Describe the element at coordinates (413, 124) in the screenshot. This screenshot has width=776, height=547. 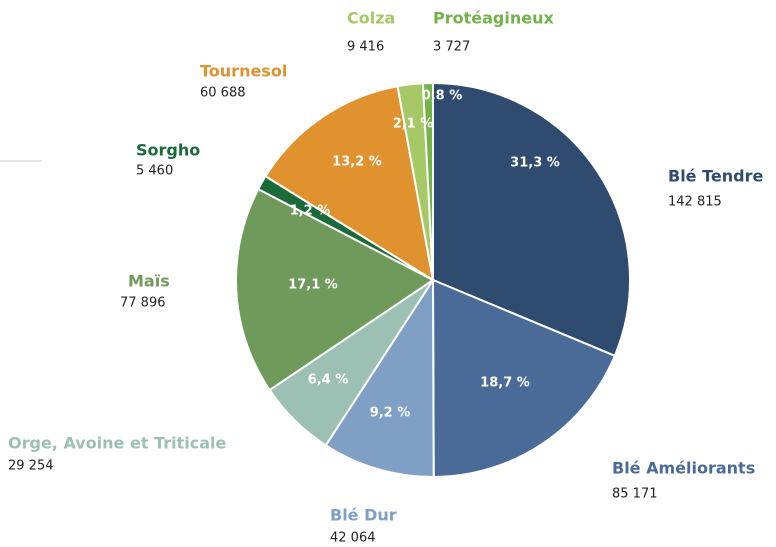
I see `percent-label: 2,1 %` at that location.